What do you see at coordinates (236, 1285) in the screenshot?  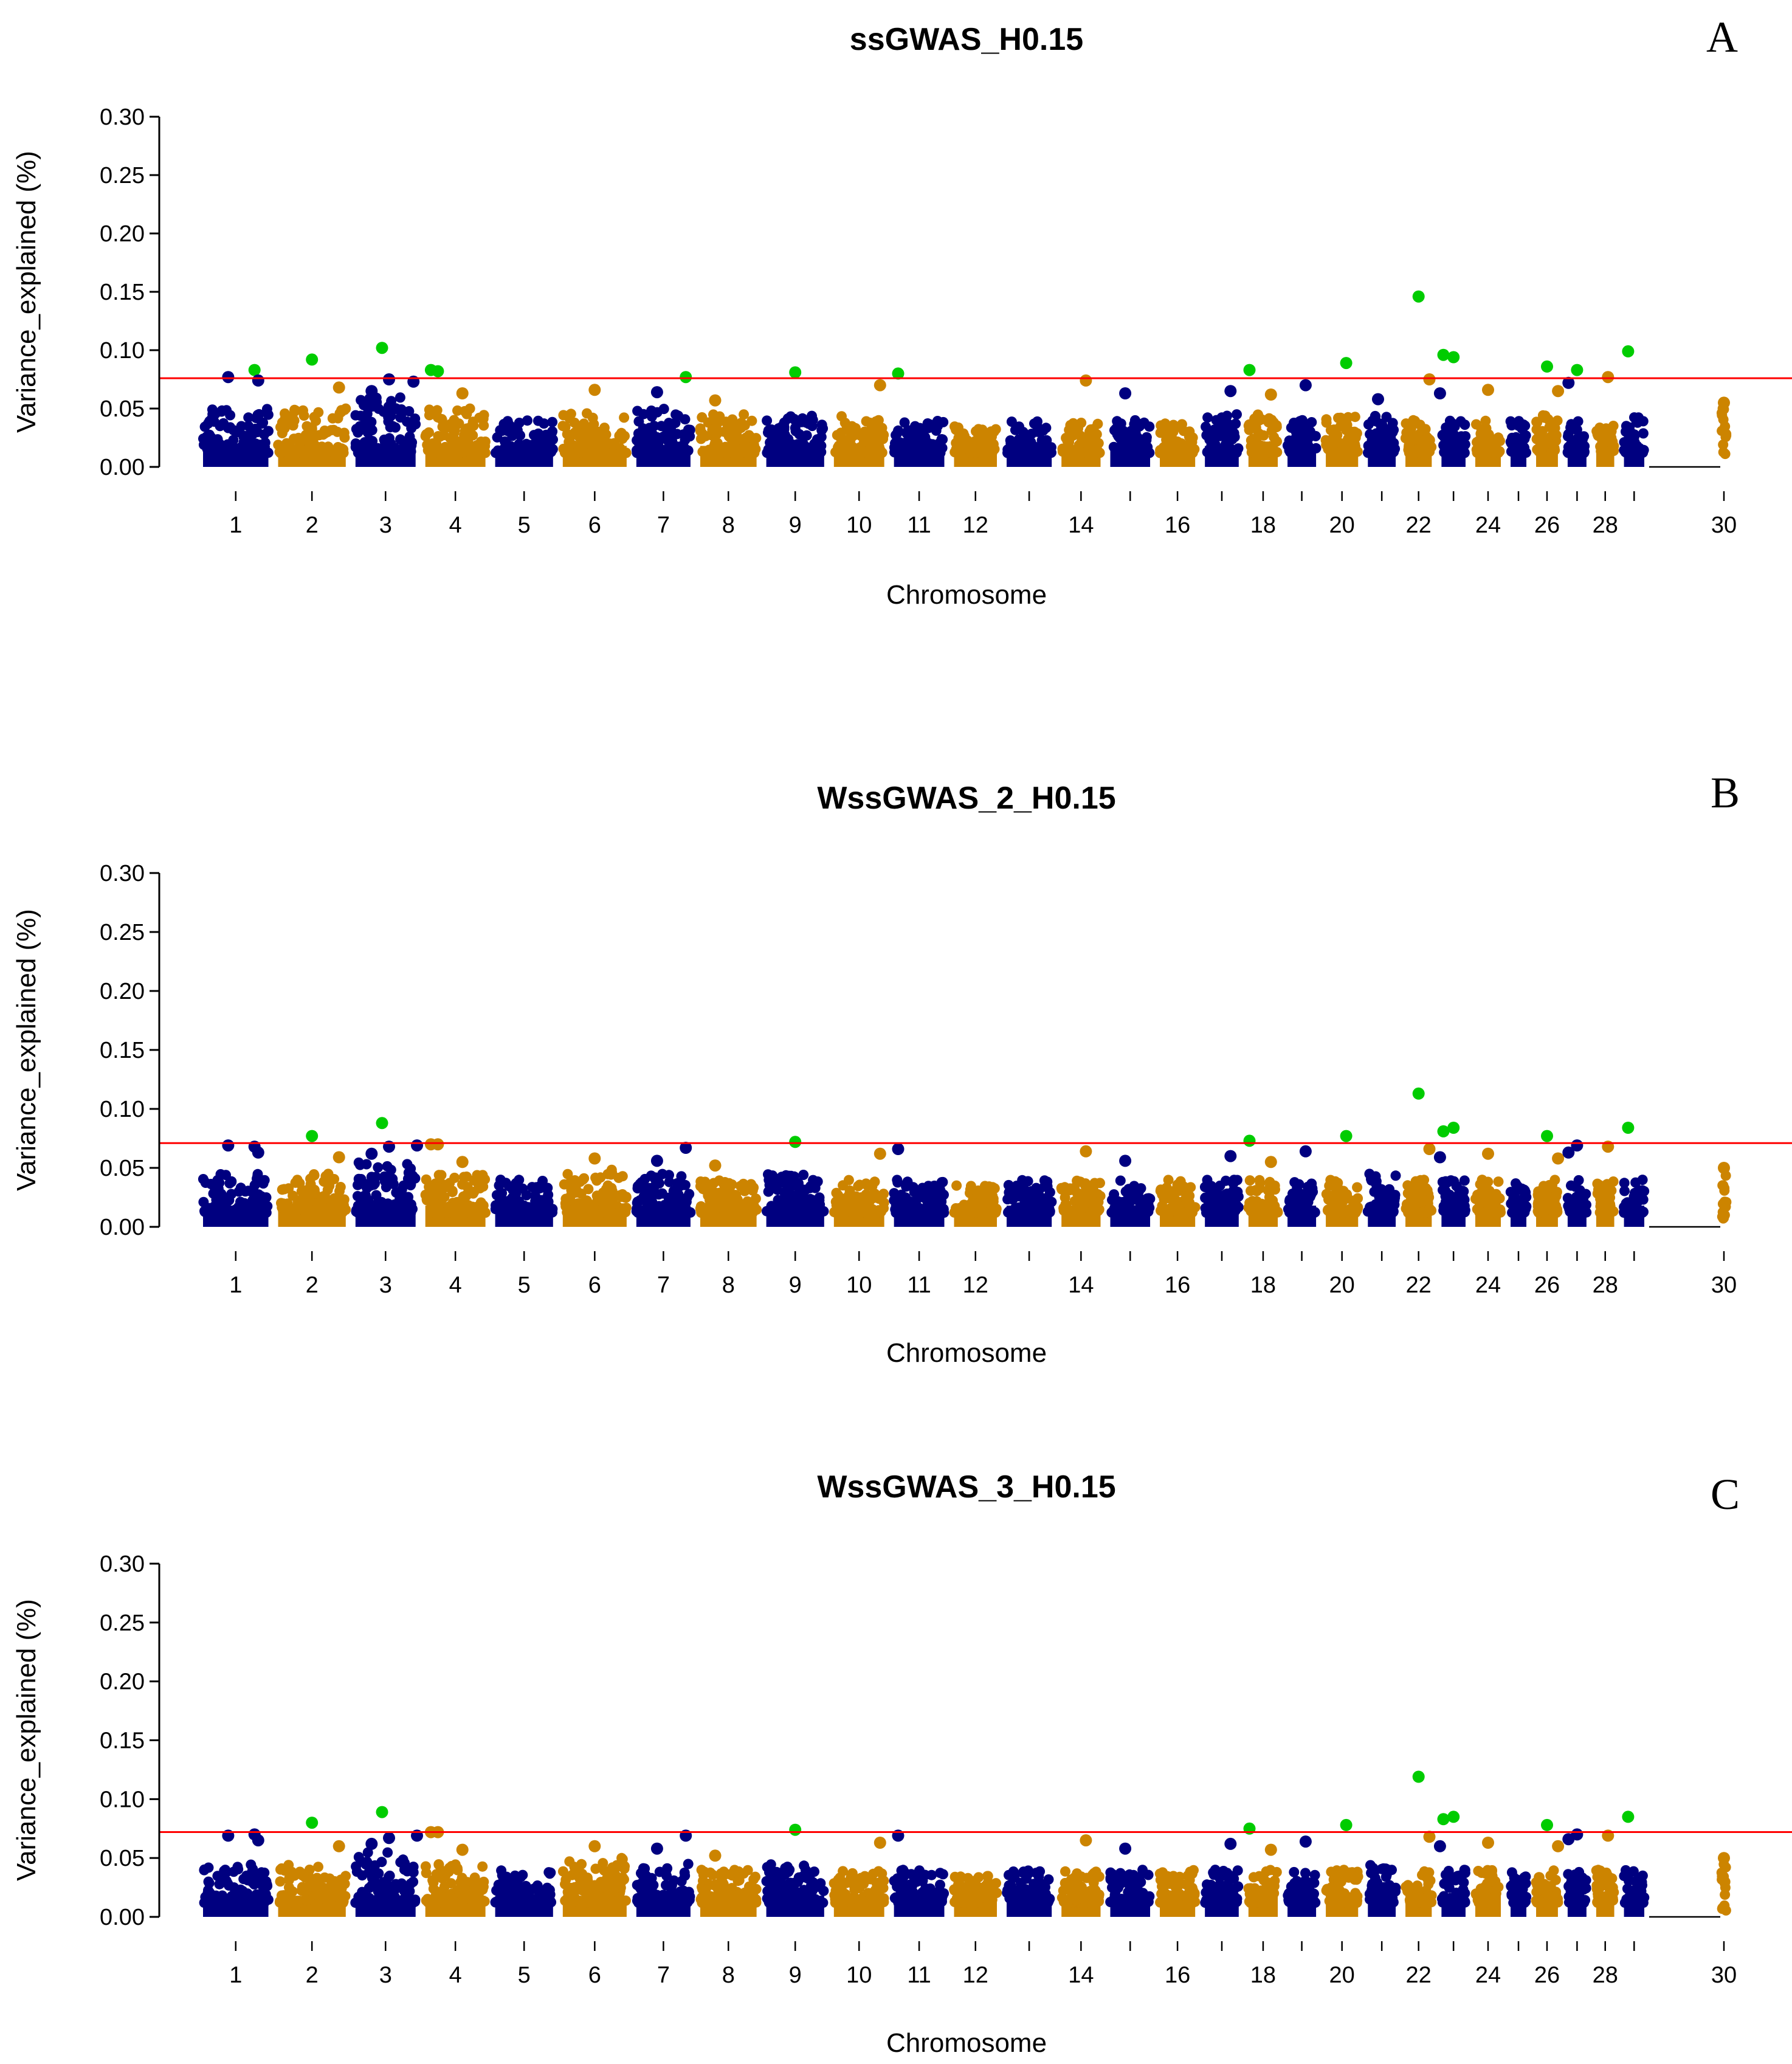 I see `x-tick-label: 1` at bounding box center [236, 1285].